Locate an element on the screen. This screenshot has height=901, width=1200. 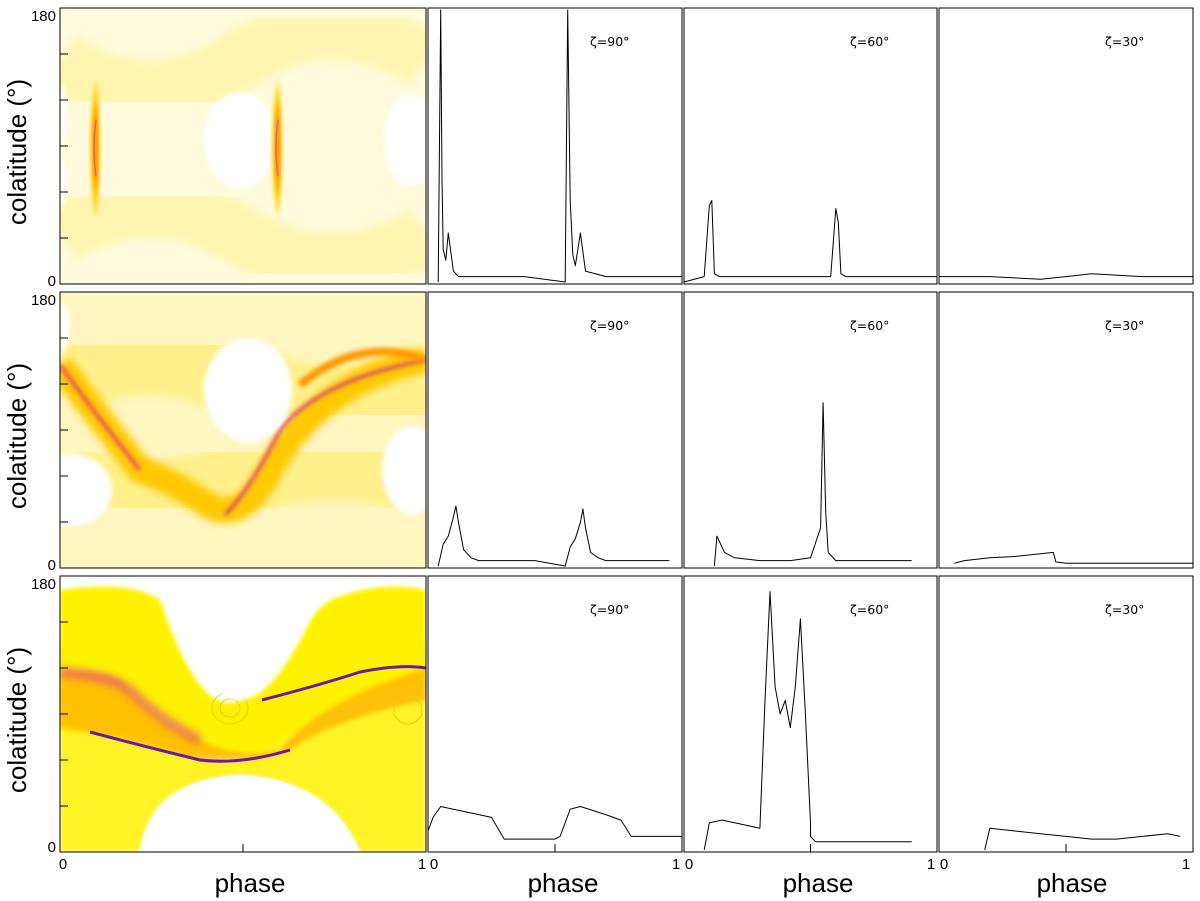
panel-frame-r3-c3 is located at coordinates (810, 714).